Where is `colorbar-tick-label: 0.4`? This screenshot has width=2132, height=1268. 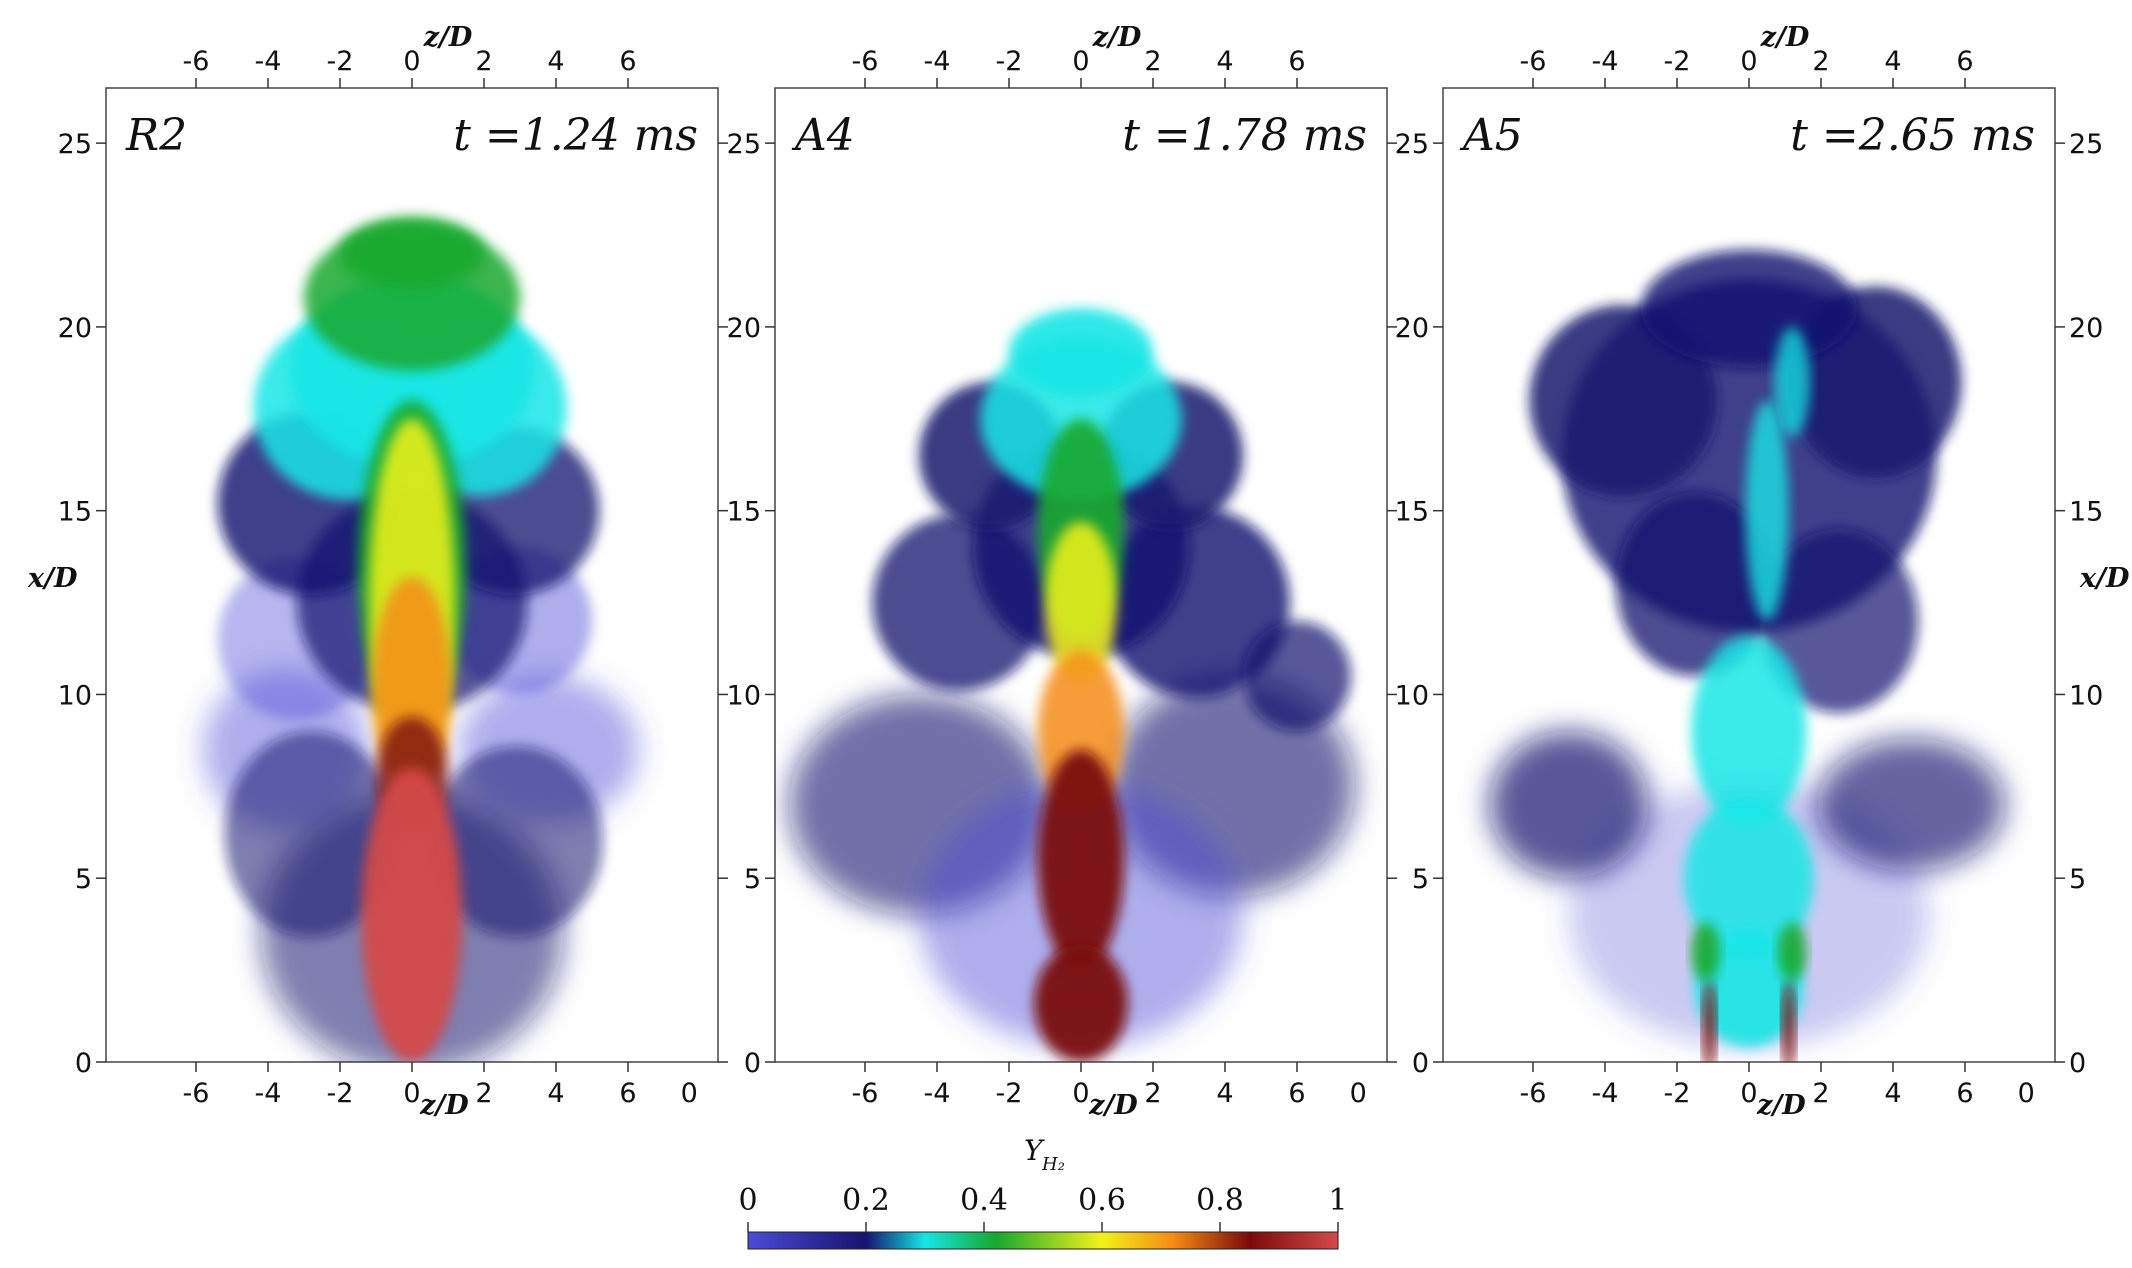
colorbar-tick-label: 0.4 is located at coordinates (984, 1200).